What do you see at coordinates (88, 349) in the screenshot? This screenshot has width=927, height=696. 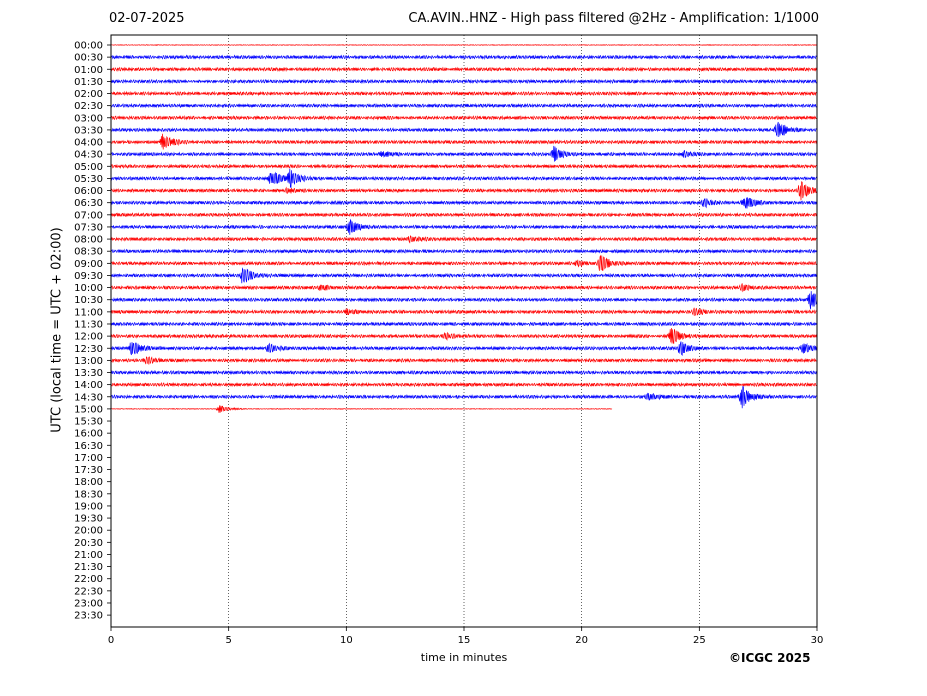 I see `y-tick-label: 12:30` at bounding box center [88, 349].